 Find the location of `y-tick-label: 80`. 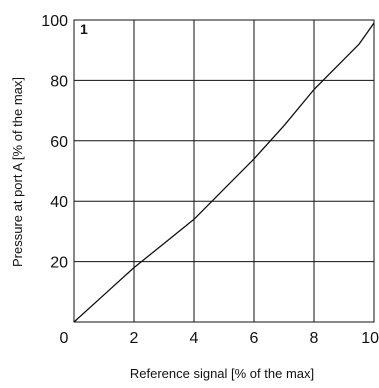

y-tick-label: 80 is located at coordinates (59, 81).